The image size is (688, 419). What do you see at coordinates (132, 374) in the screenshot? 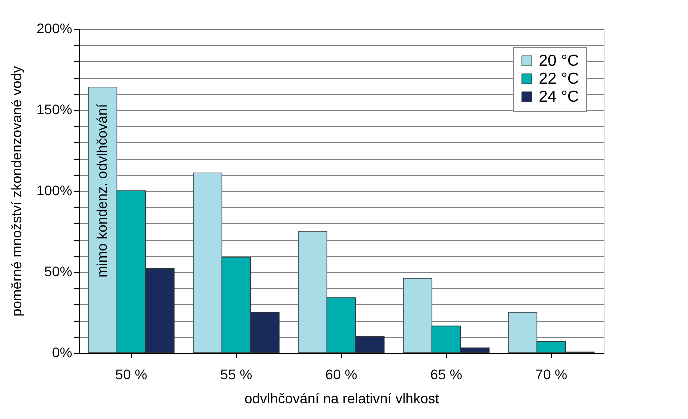
I see `x-tick-label: 50 %` at bounding box center [132, 374].